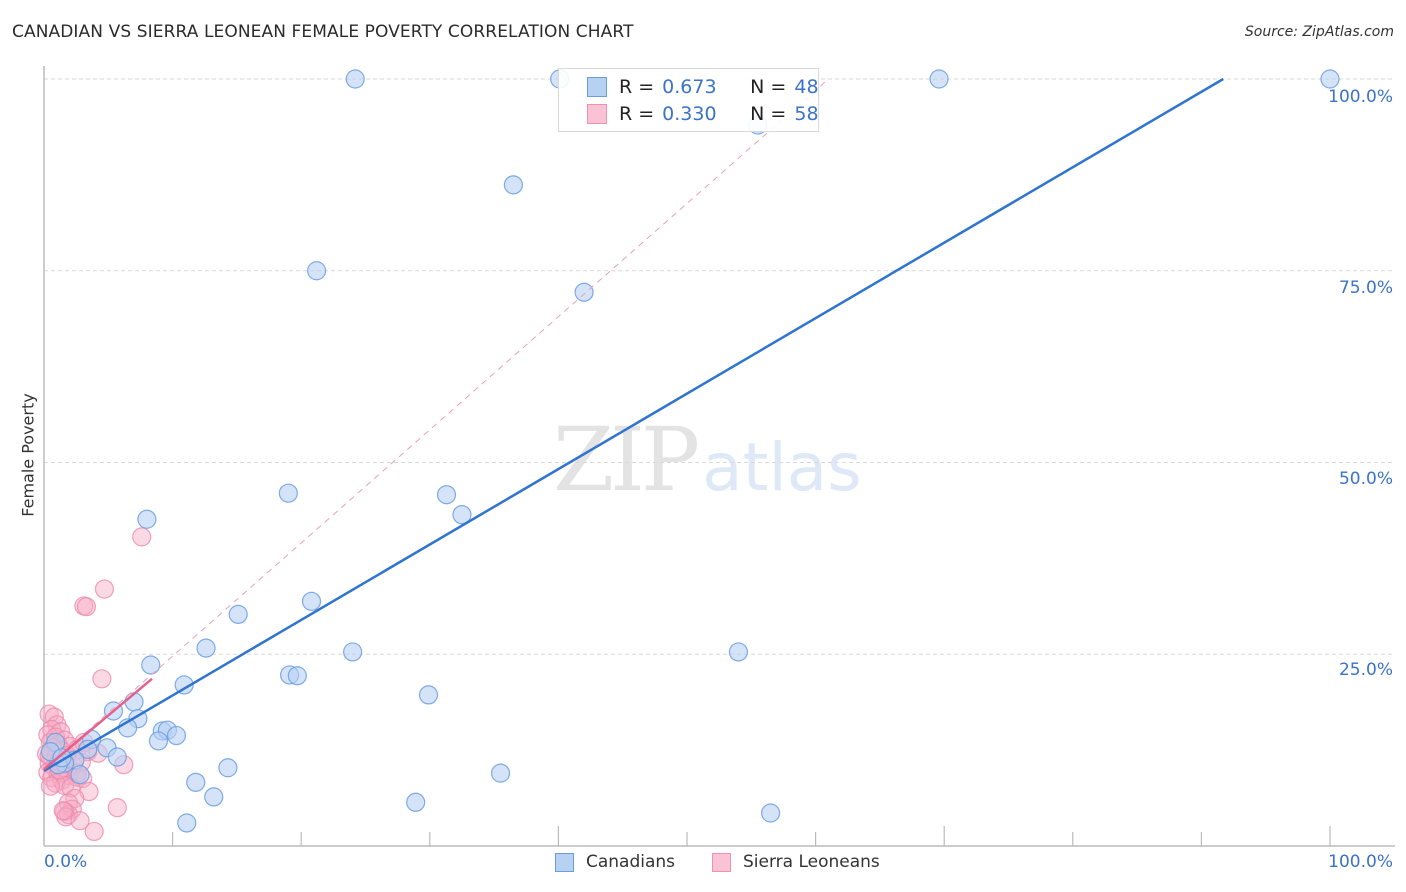  I want to click on n-value: 48, so click(806, 87).